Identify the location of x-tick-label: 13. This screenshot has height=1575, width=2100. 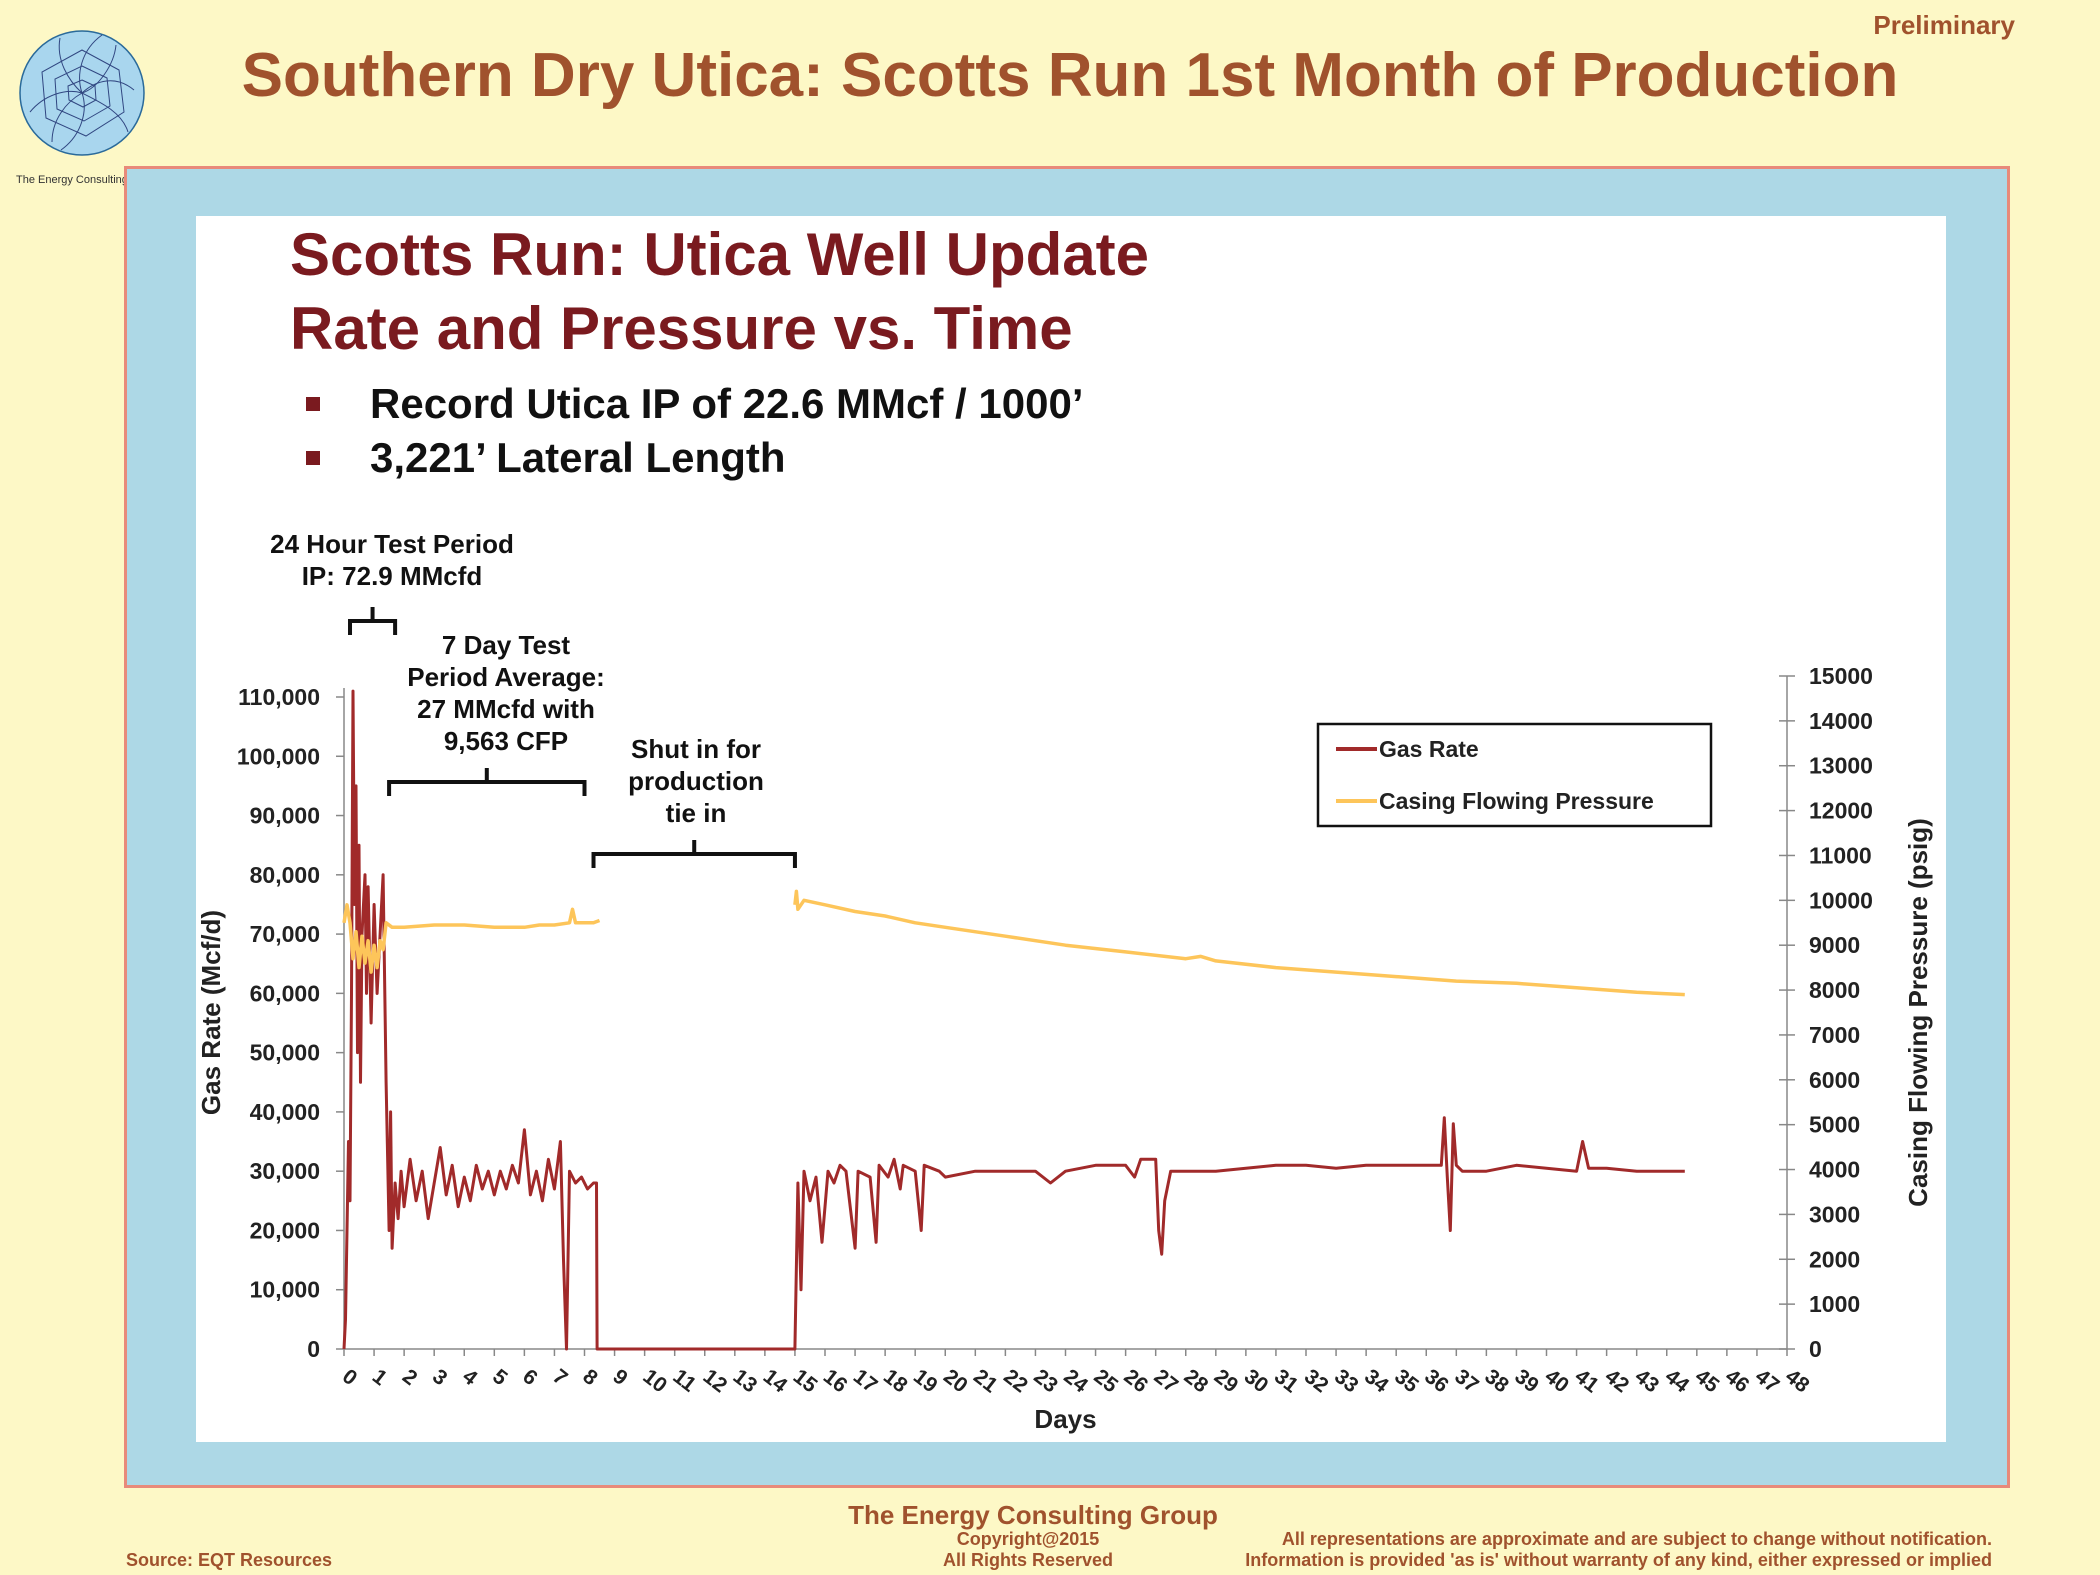
(745, 1381).